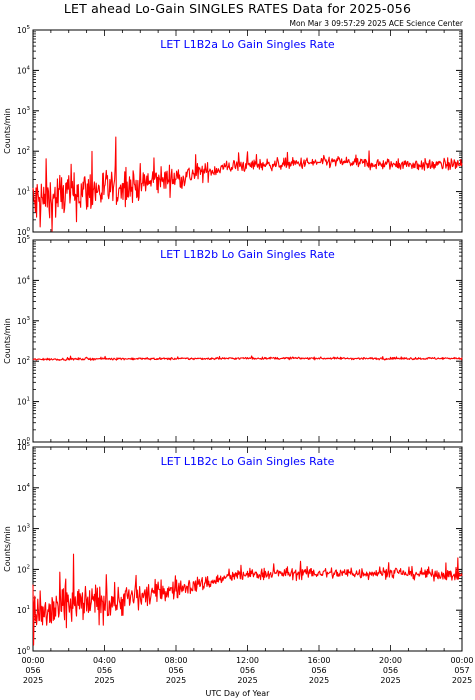  I want to click on panel-title: LET L1B2a Lo Gain Singles Rate, so click(247, 44).